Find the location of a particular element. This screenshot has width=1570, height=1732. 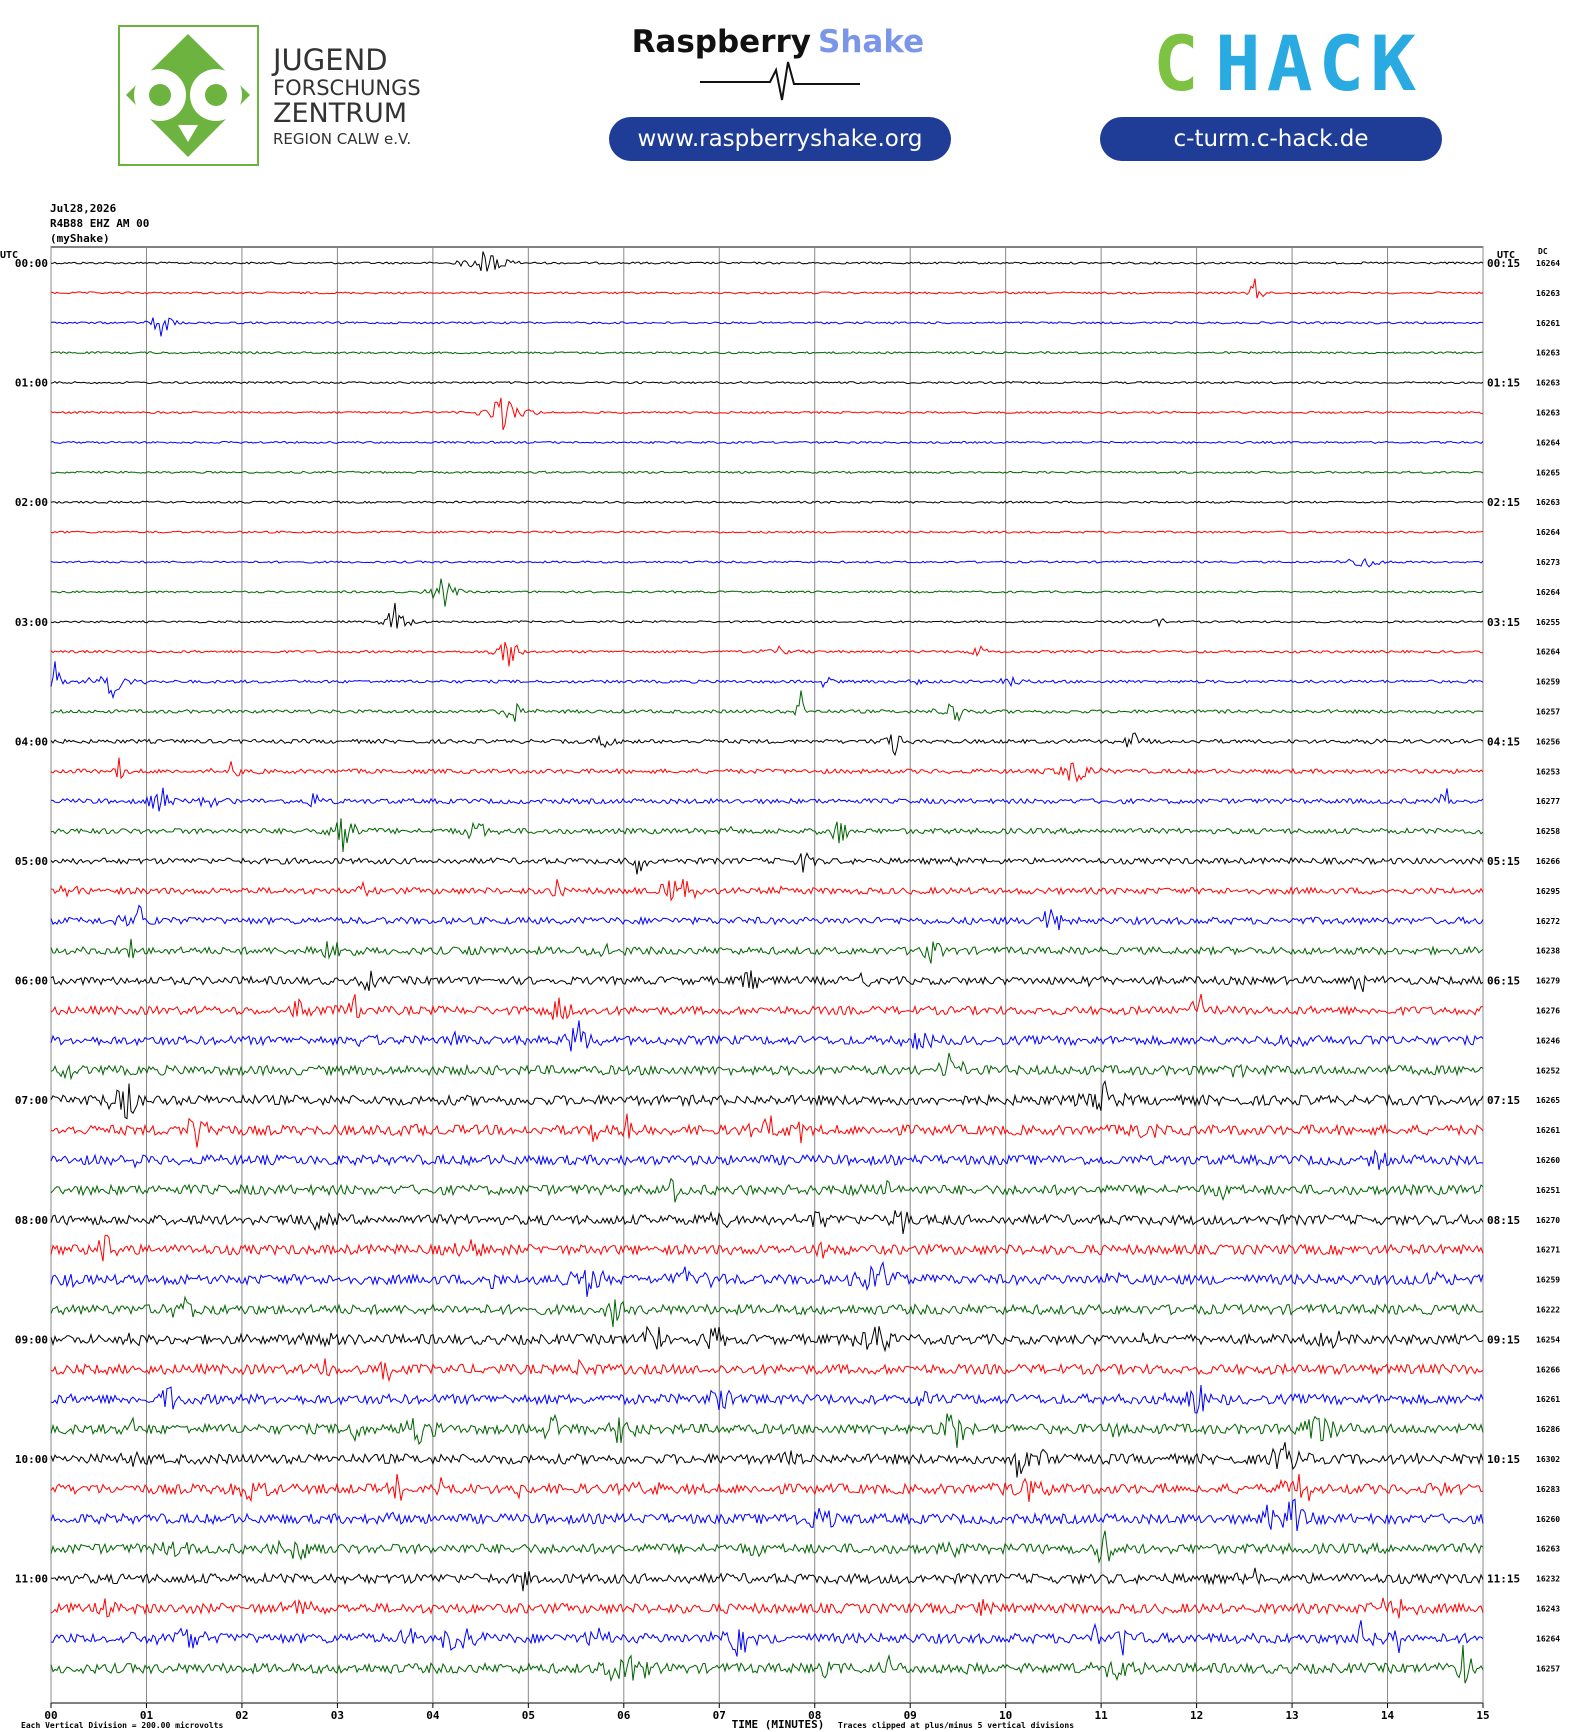

dc-value: 16302 is located at coordinates (1548, 1459).